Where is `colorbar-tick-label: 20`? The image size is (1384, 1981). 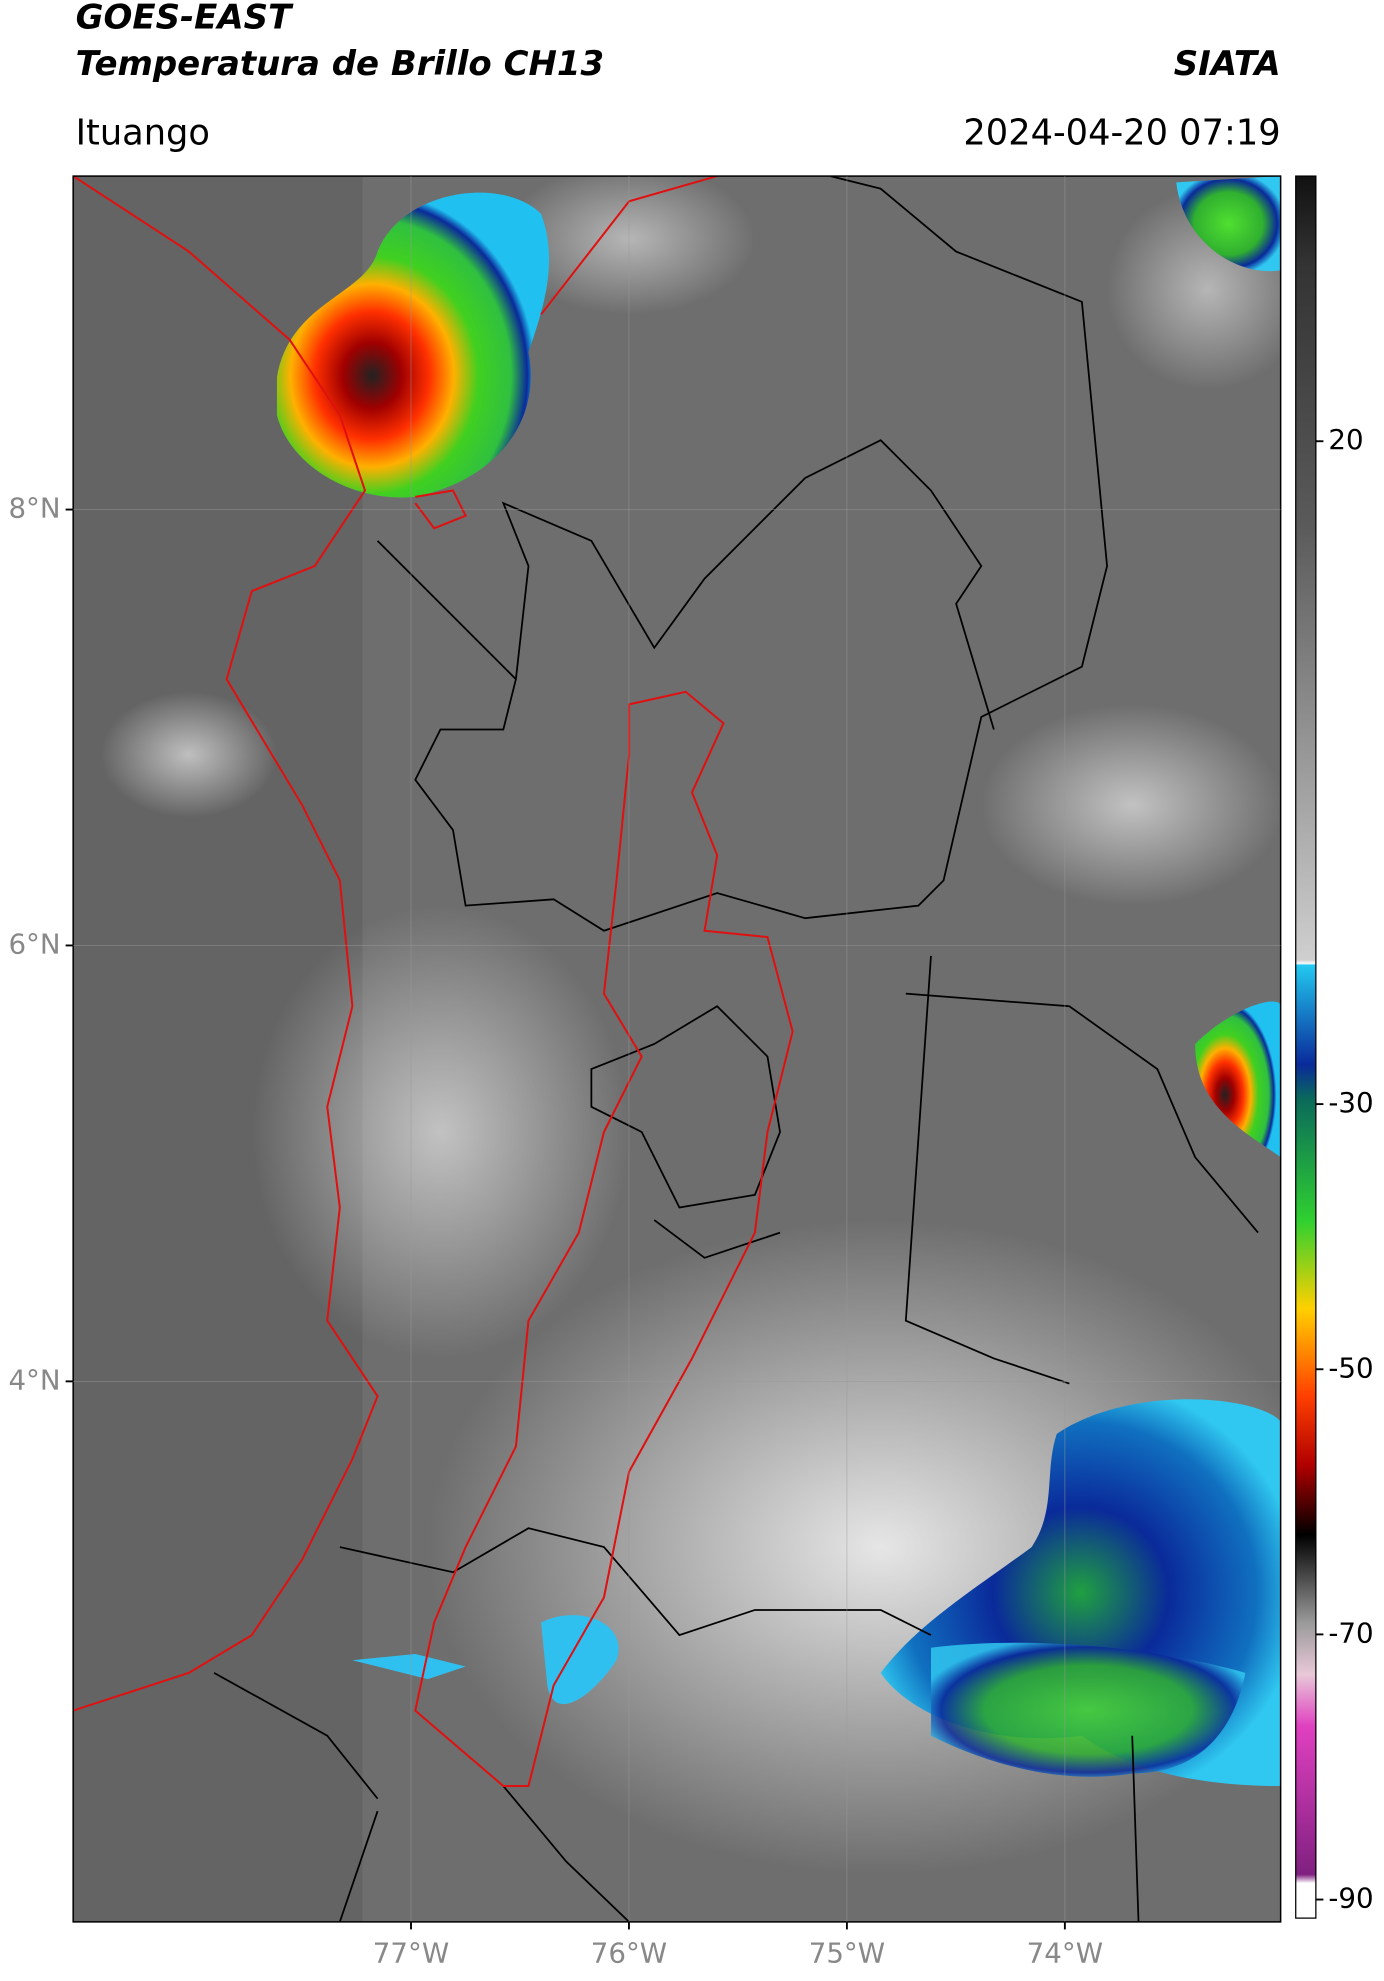
colorbar-tick-label: 20 is located at coordinates (1345, 439).